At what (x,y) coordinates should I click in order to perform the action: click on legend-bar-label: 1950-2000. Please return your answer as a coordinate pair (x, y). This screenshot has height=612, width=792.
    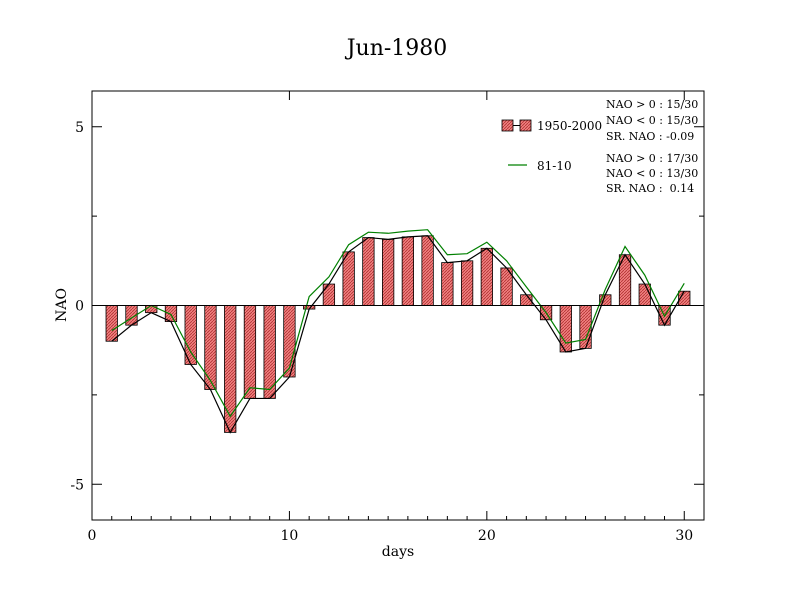
    Looking at the image, I should click on (569, 126).